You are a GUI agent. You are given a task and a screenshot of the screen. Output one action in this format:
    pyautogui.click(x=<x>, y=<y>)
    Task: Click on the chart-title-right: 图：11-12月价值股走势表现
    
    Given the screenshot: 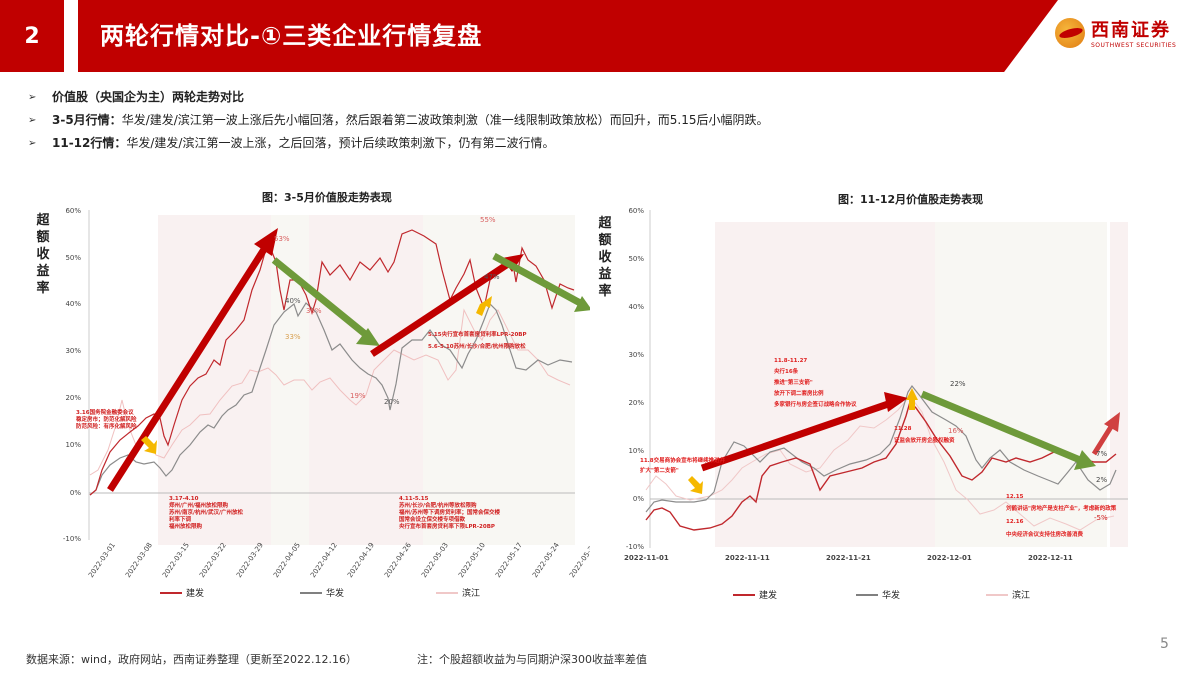 What is the action you would take?
    pyautogui.click(x=911, y=199)
    